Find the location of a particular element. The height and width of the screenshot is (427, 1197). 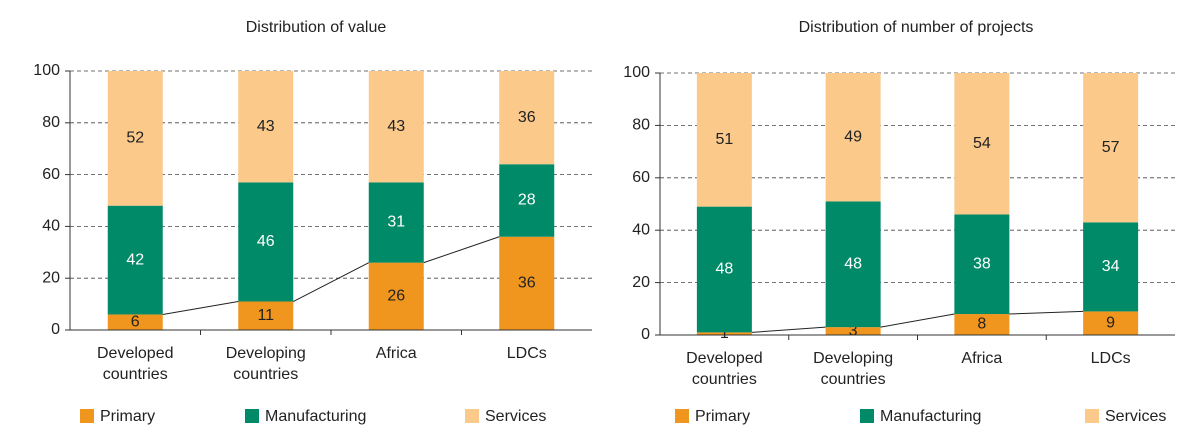

data-label: 49 is located at coordinates (853, 136).